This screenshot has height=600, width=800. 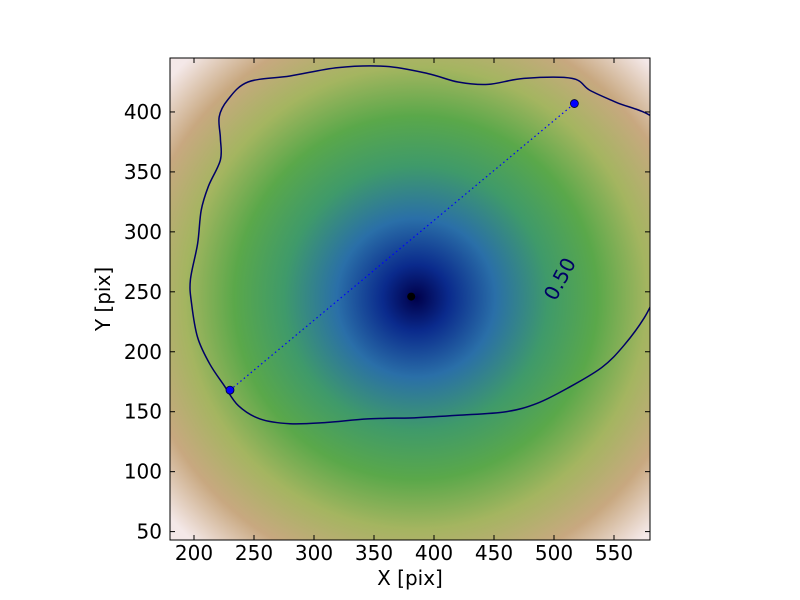 I want to click on points-layer, so click(x=411, y=296).